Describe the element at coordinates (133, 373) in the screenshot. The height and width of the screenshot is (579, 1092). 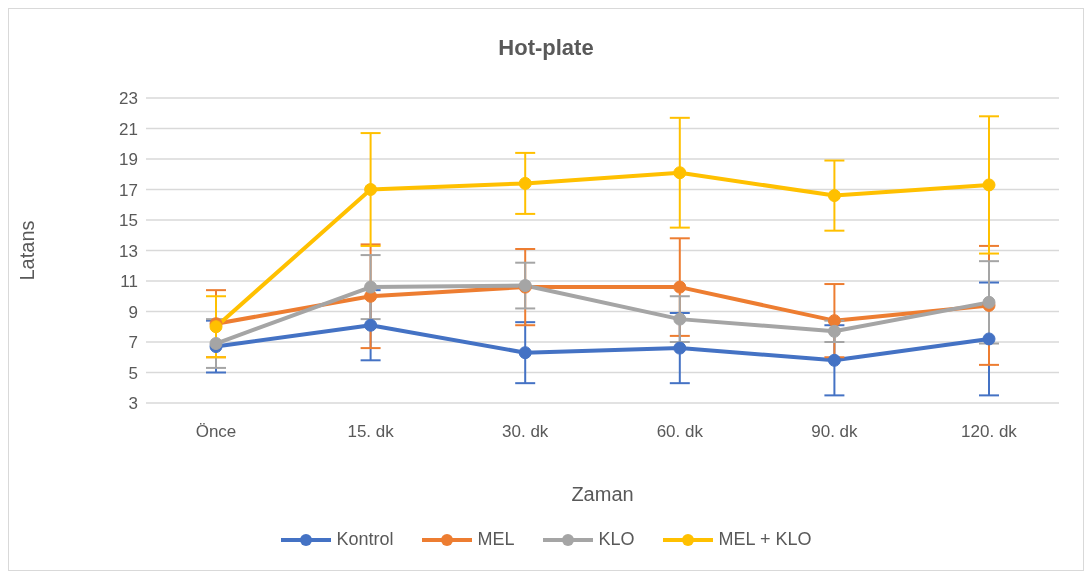
I see `y-tick-label: 5` at that location.